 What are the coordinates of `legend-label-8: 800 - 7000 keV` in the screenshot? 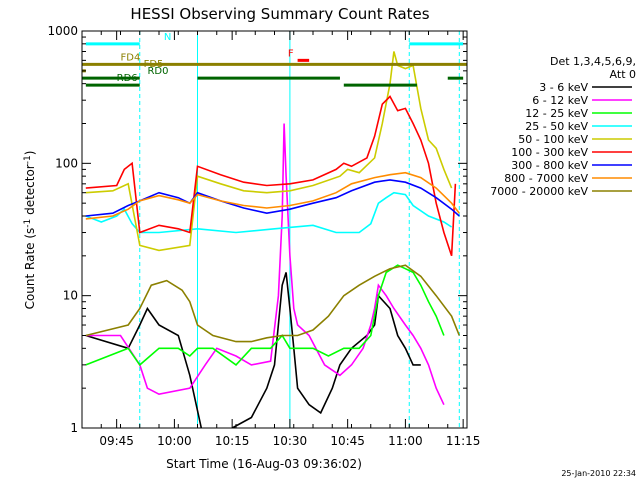 It's located at (546, 178).